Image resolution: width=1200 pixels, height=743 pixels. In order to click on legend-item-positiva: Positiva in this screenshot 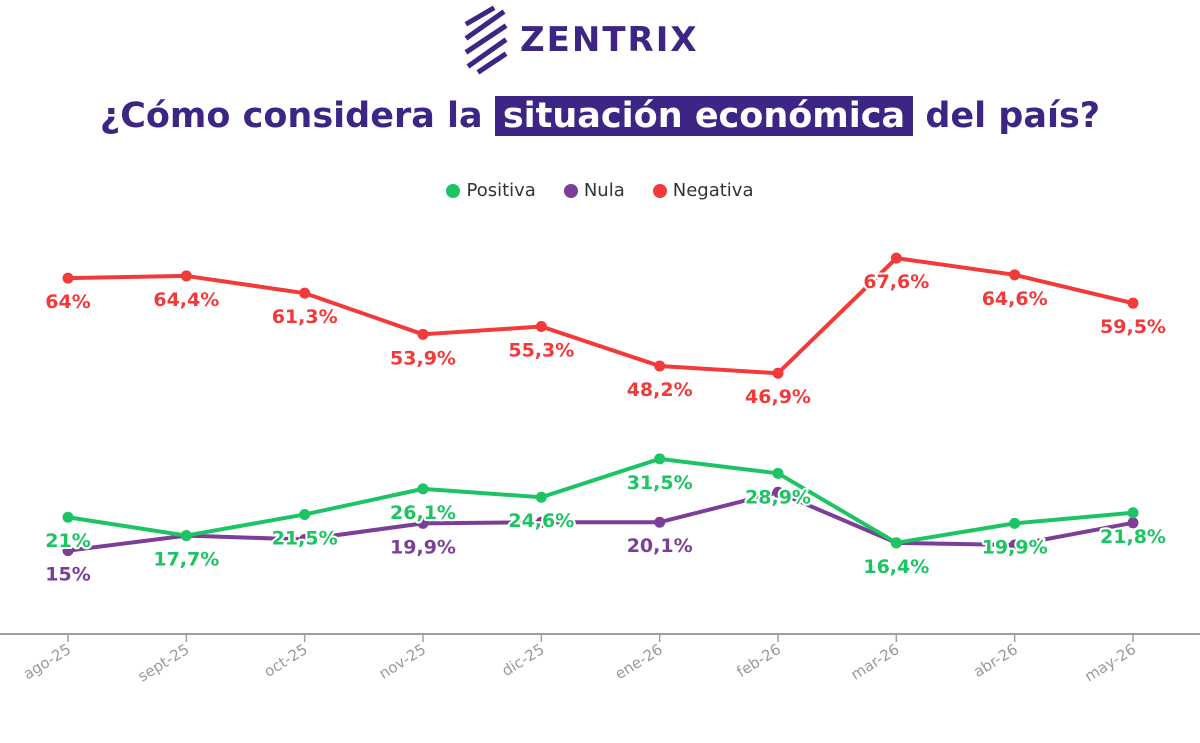, I will do `click(491, 190)`.